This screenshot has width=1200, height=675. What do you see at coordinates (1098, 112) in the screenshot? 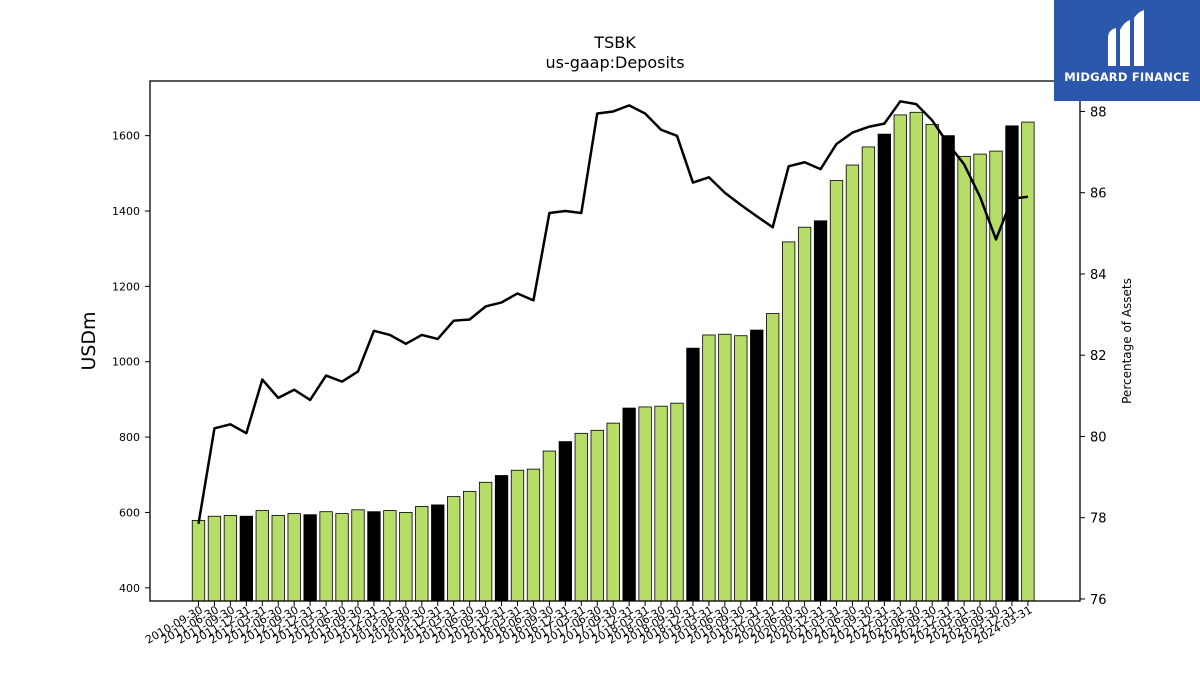
I see `y2-tick-label: 88` at bounding box center [1098, 112].